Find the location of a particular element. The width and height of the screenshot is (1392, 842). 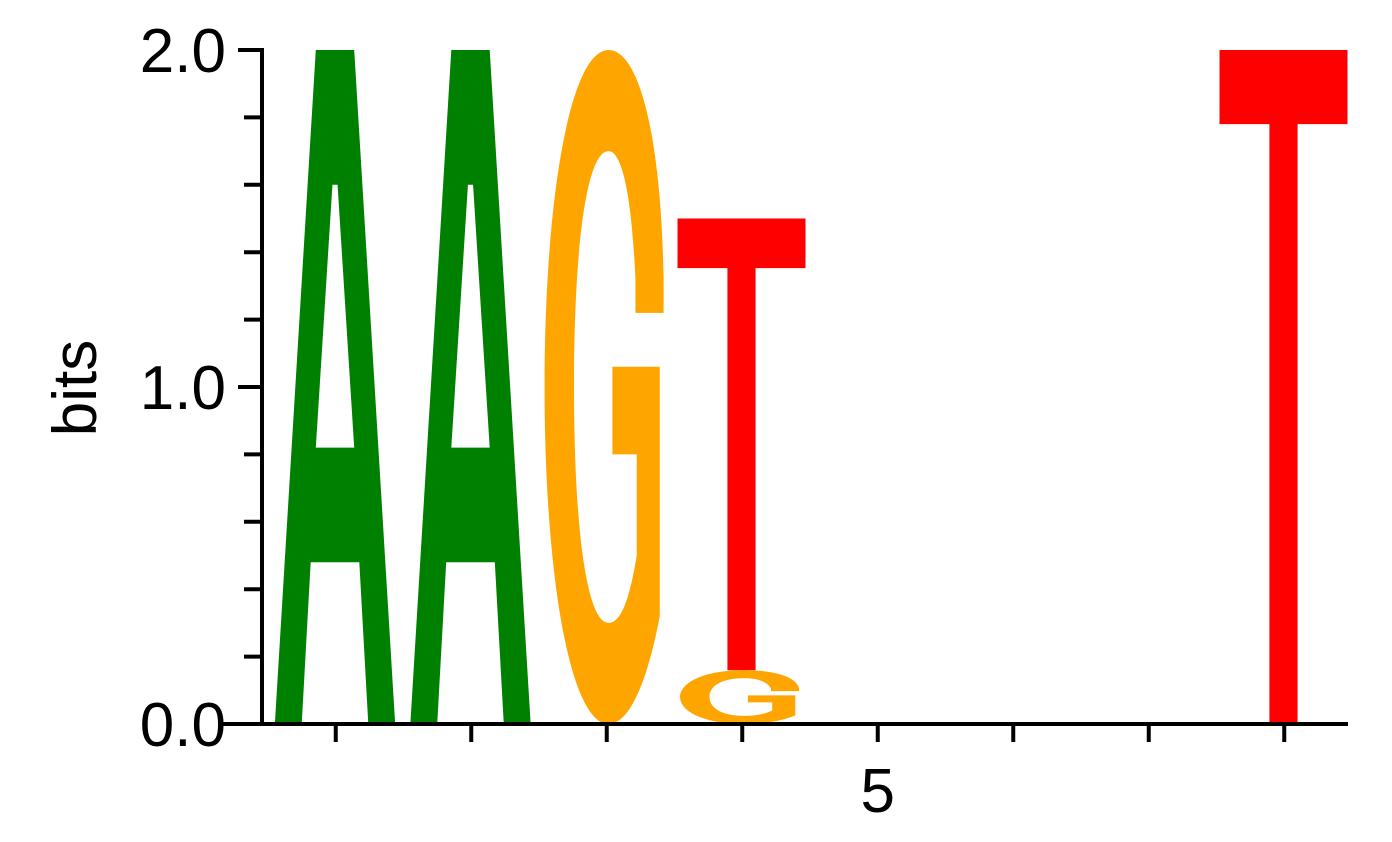

y-tick-label: 2.0 is located at coordinates (183, 51).